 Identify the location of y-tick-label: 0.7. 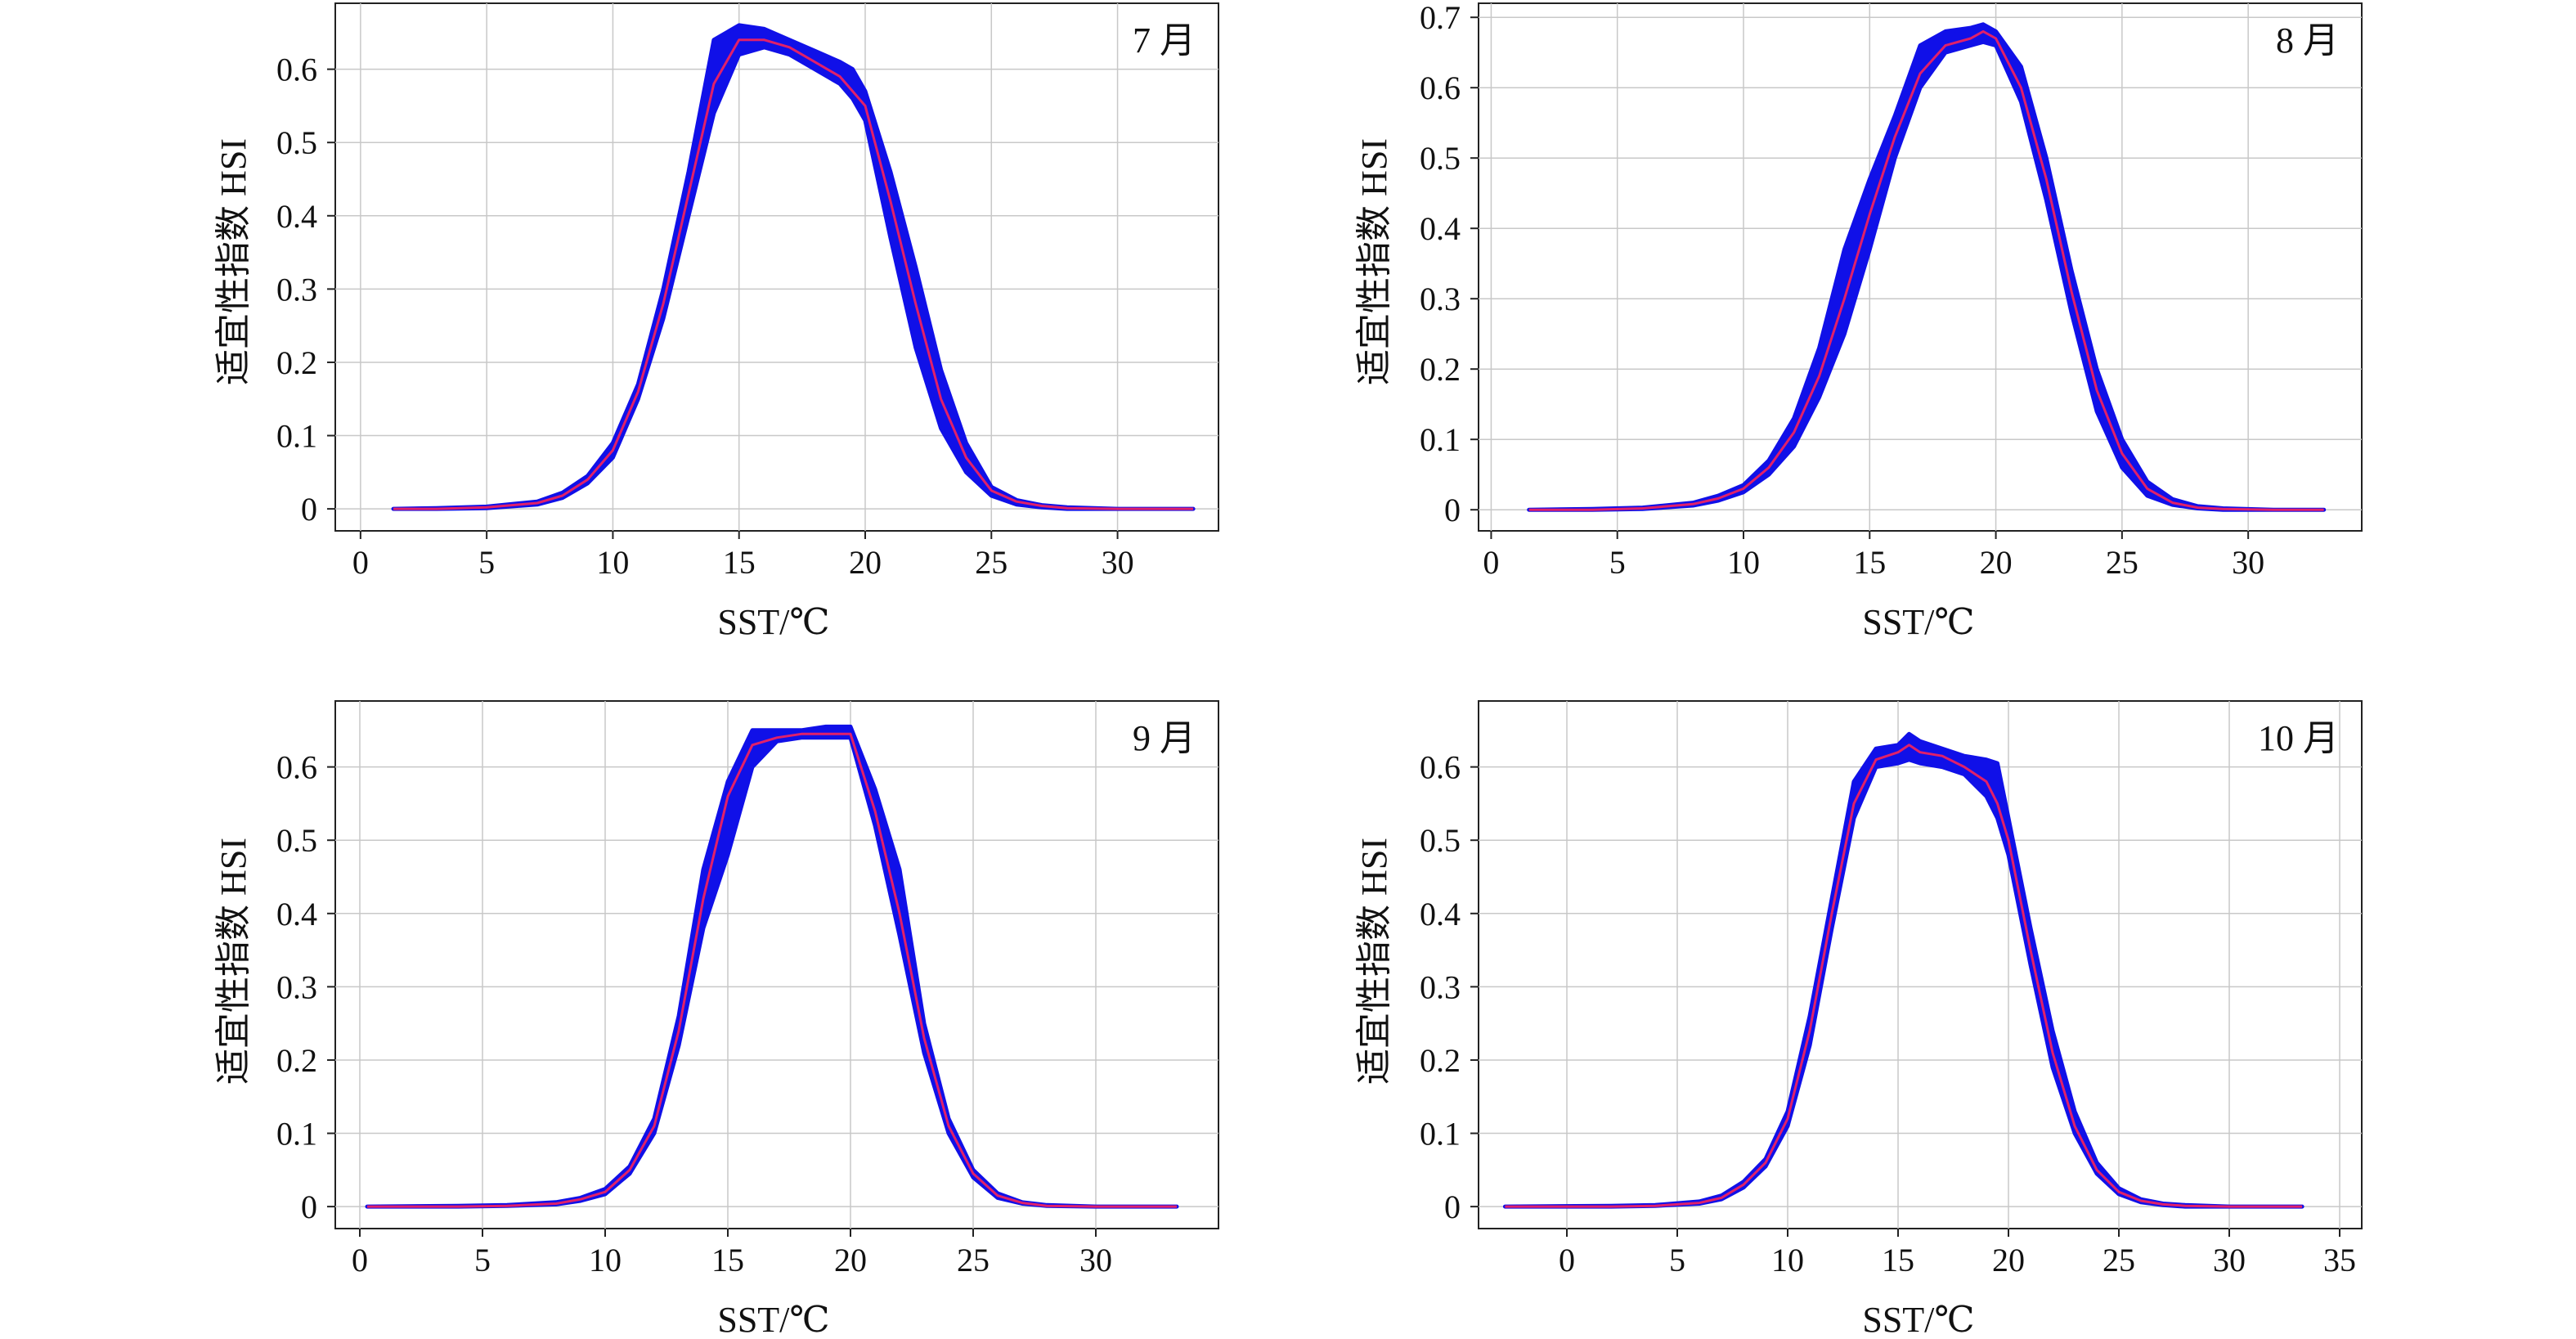
(1440, 18).